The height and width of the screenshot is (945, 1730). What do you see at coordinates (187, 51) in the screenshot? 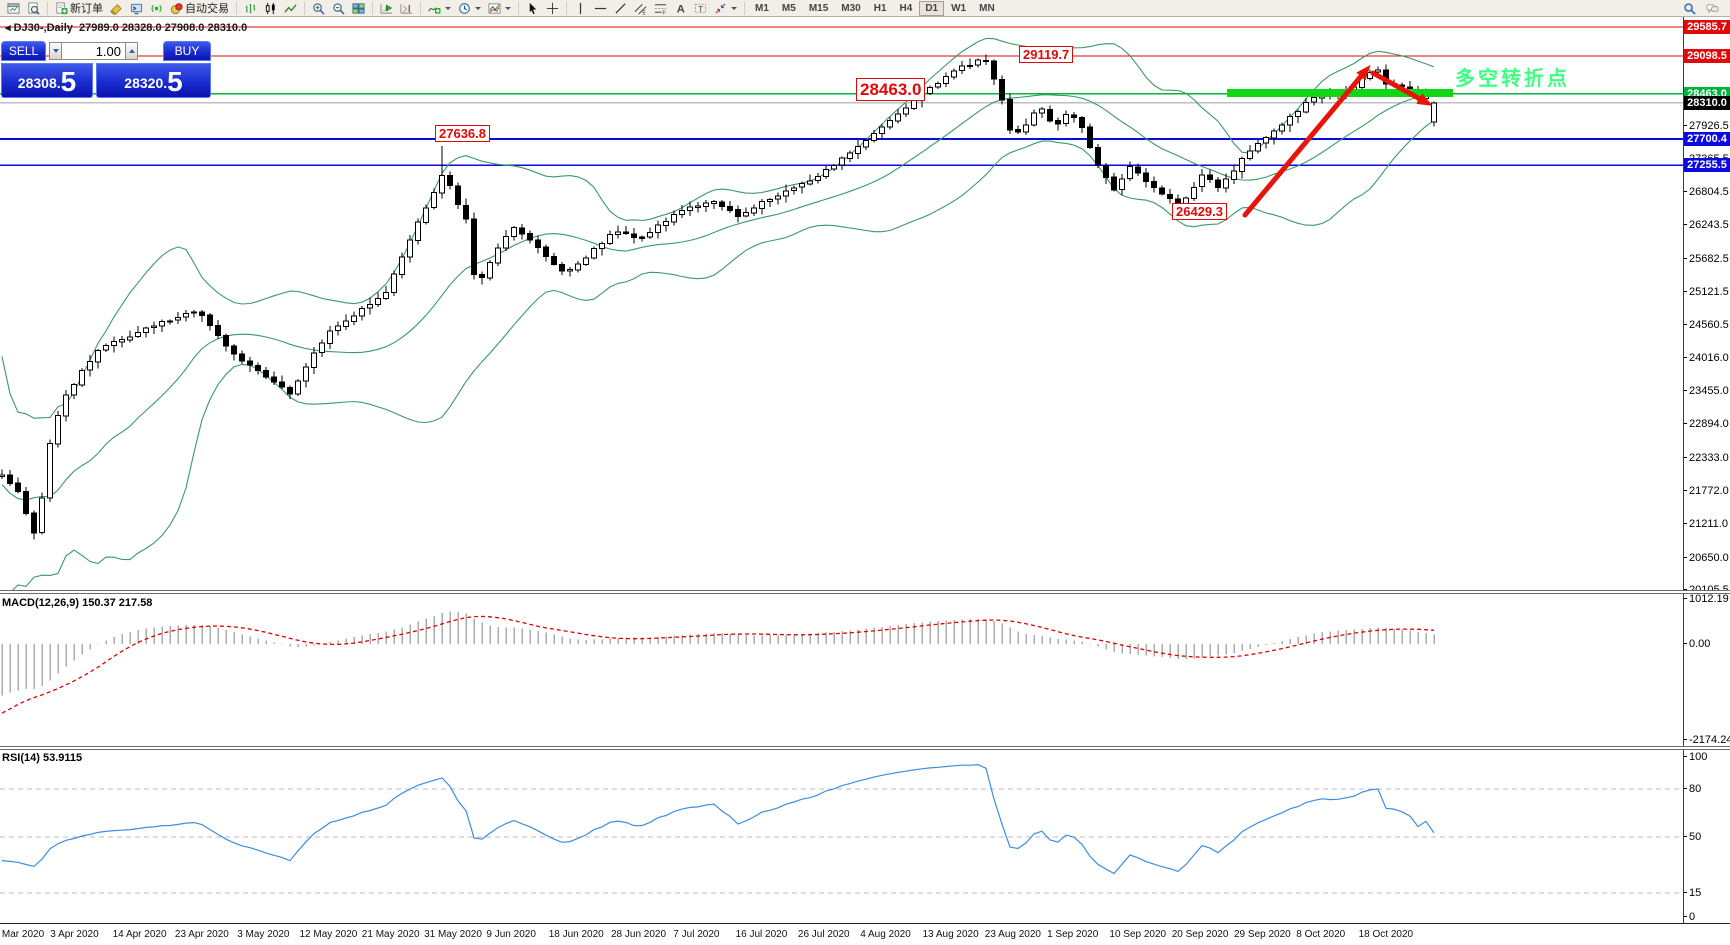
I see `buy-button: BUY` at bounding box center [187, 51].